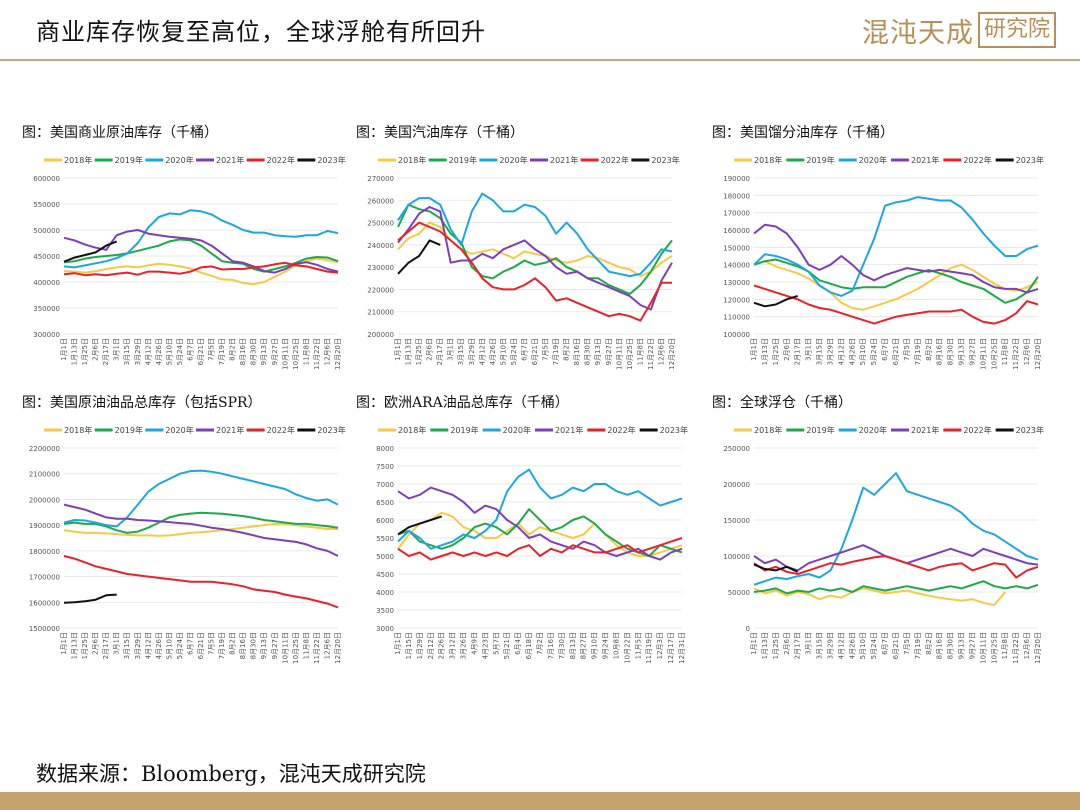 Image resolution: width=1080 pixels, height=810 pixels. What do you see at coordinates (44, 449) in the screenshot?
I see `y-tick-label: 2200000` at bounding box center [44, 449].